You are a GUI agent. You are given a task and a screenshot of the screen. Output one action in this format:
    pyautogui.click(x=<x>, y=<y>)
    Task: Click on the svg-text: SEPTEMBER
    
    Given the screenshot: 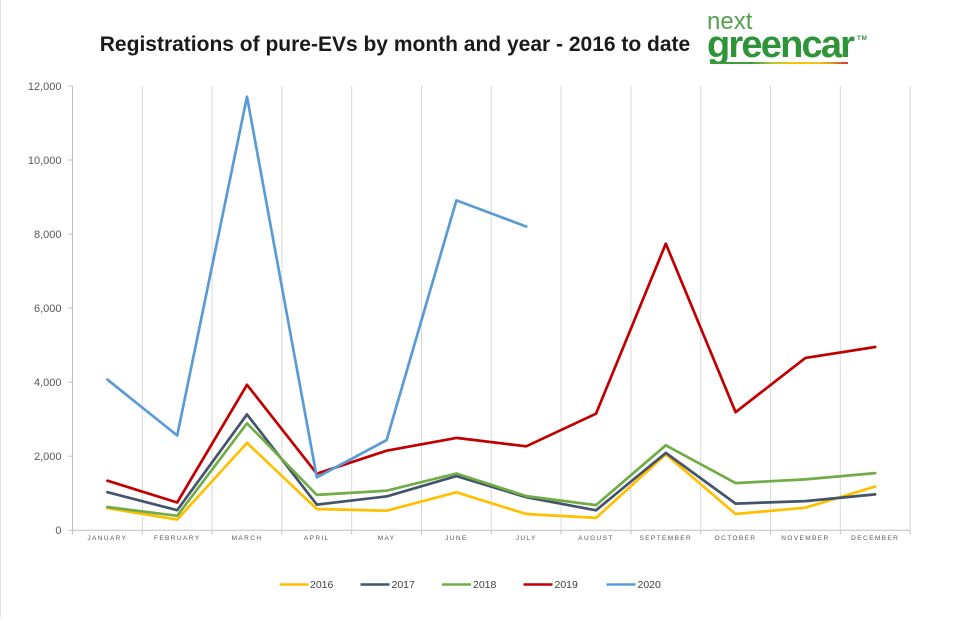 What is the action you would take?
    pyautogui.click(x=665, y=538)
    